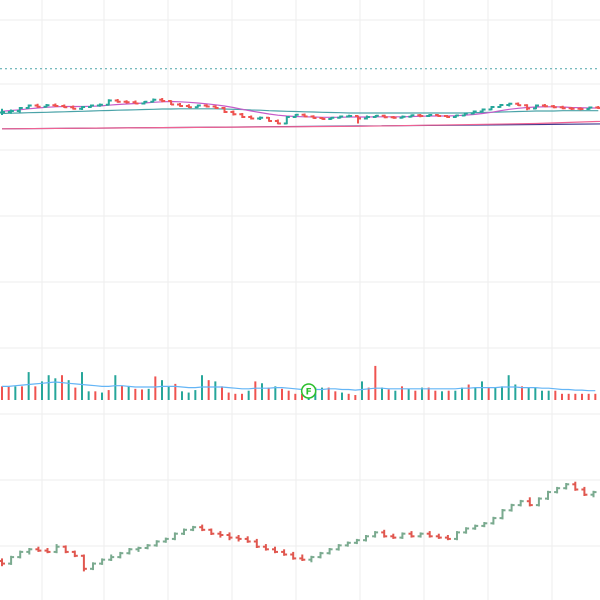  I want to click on ma-mid-line, so click(300, 111).